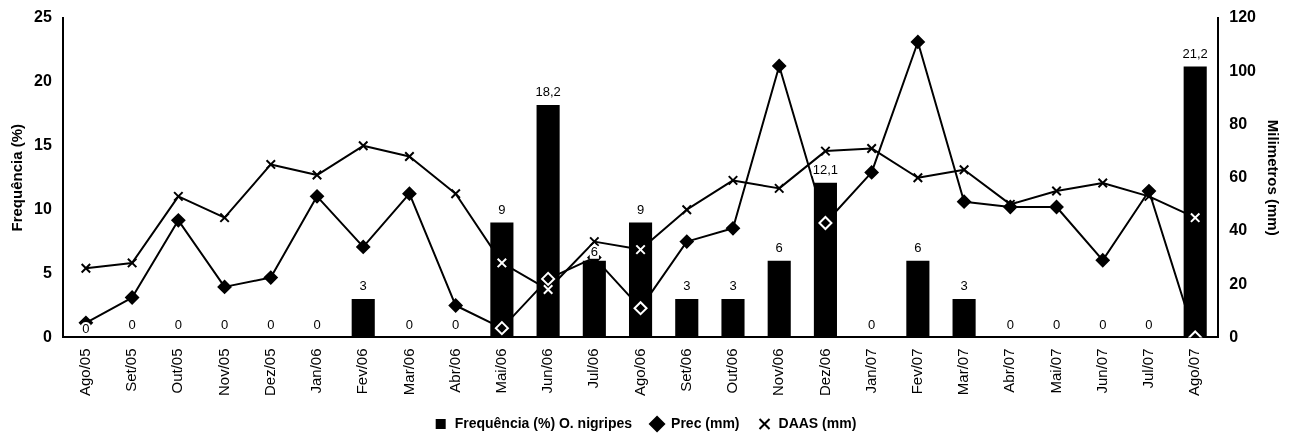 The image size is (1290, 441). I want to click on legend-label: Frequência (%) O. nigripes, so click(543, 422).